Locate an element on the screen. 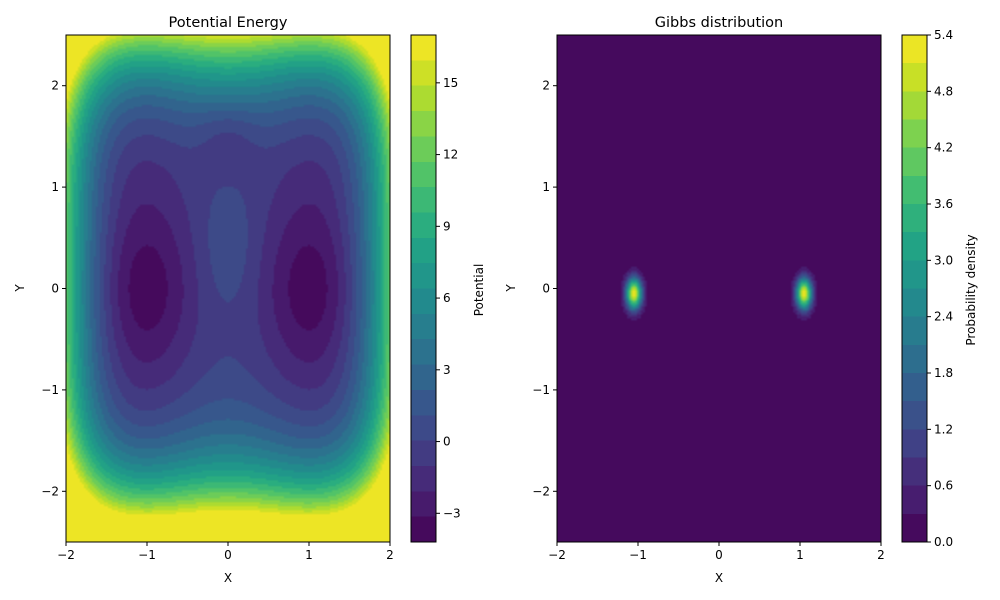 The width and height of the screenshot is (1000, 600). potential-colorbar is located at coordinates (423, 288).